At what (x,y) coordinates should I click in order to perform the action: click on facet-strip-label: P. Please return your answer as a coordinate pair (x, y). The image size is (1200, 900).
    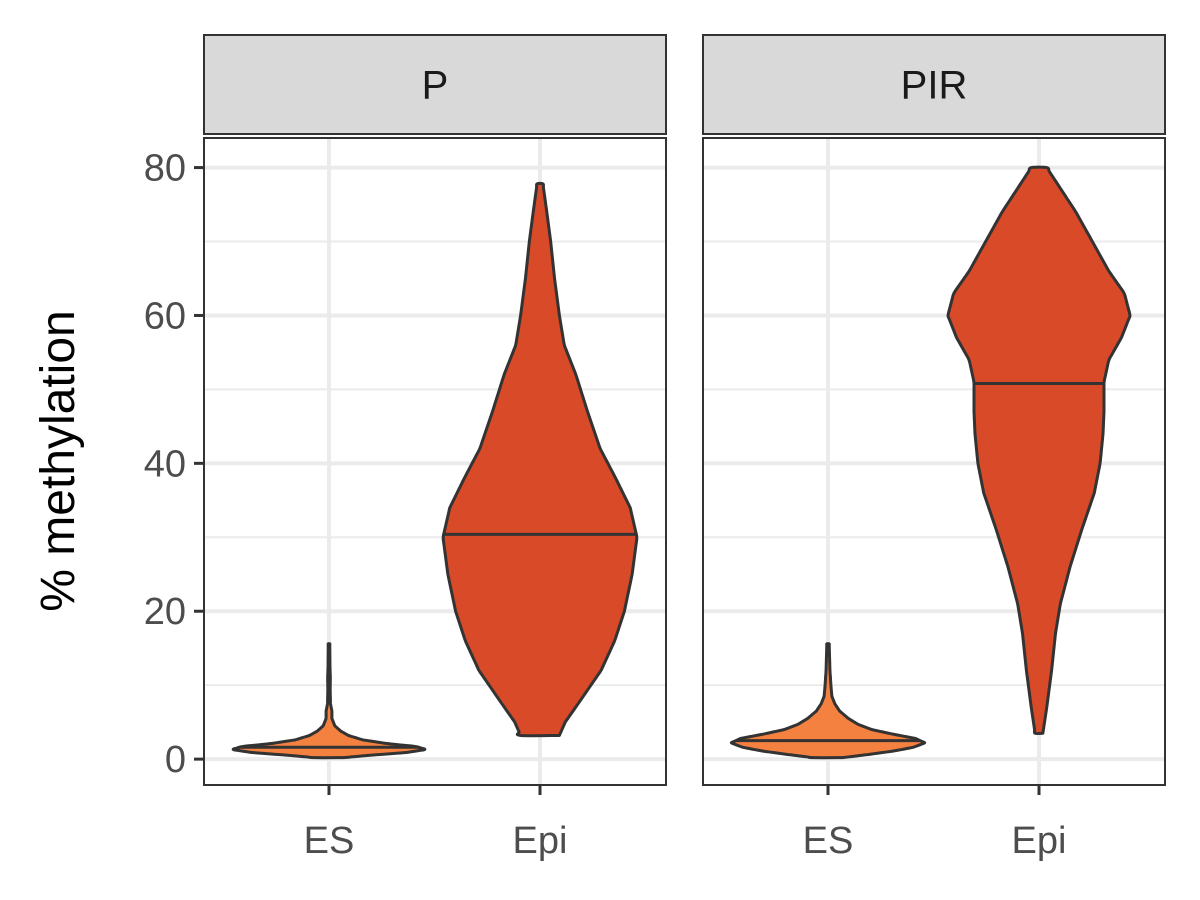
    Looking at the image, I should click on (435, 86).